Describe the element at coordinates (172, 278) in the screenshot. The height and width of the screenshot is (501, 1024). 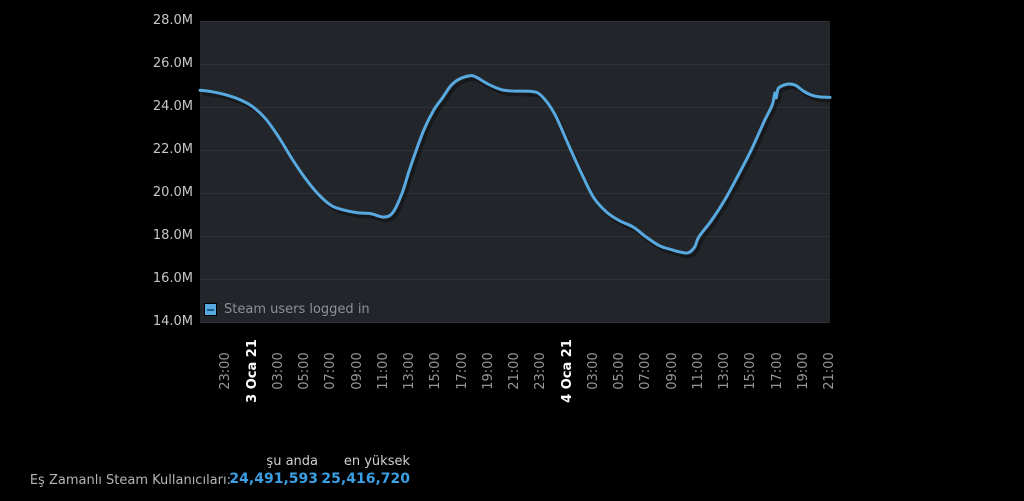
I see `y-tick-label: 16.0M` at that location.